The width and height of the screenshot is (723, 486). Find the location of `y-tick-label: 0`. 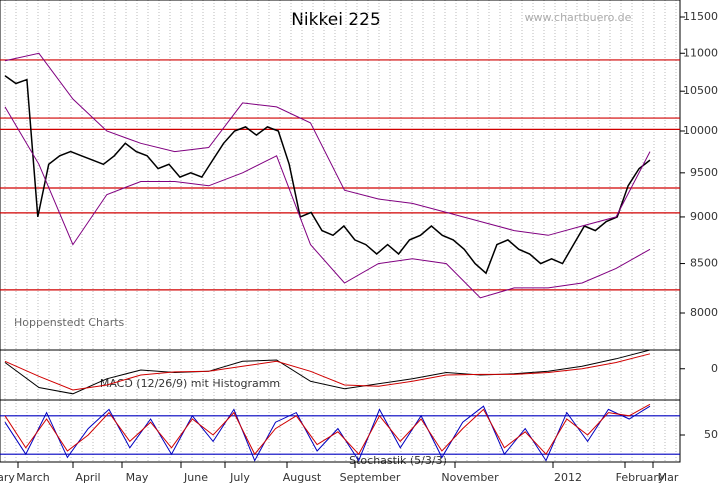

y-tick-label: 0 is located at coordinates (714, 368).